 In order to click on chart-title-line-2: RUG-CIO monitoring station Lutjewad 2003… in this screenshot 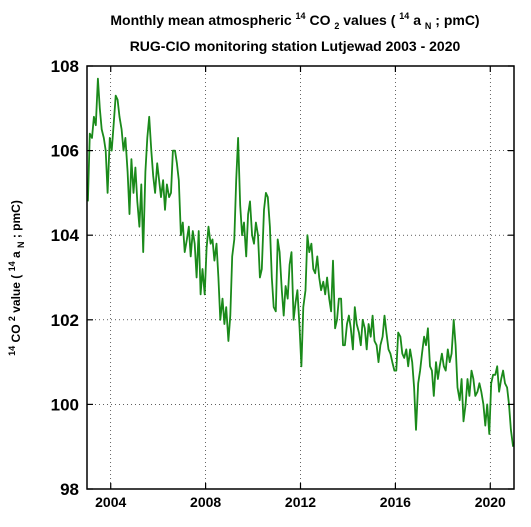, I will do `click(295, 46)`.